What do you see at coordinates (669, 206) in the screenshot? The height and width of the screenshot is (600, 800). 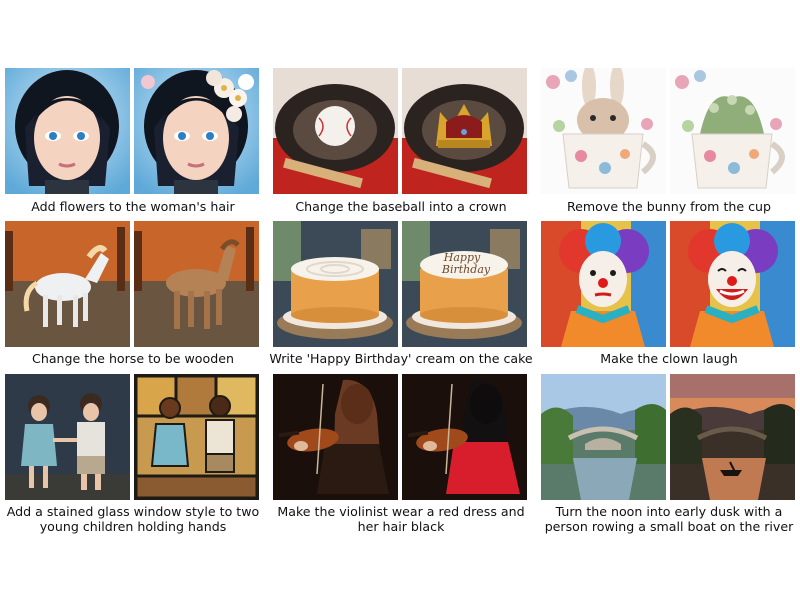 I see `caption: Remove the bunny from the cup` at bounding box center [669, 206].